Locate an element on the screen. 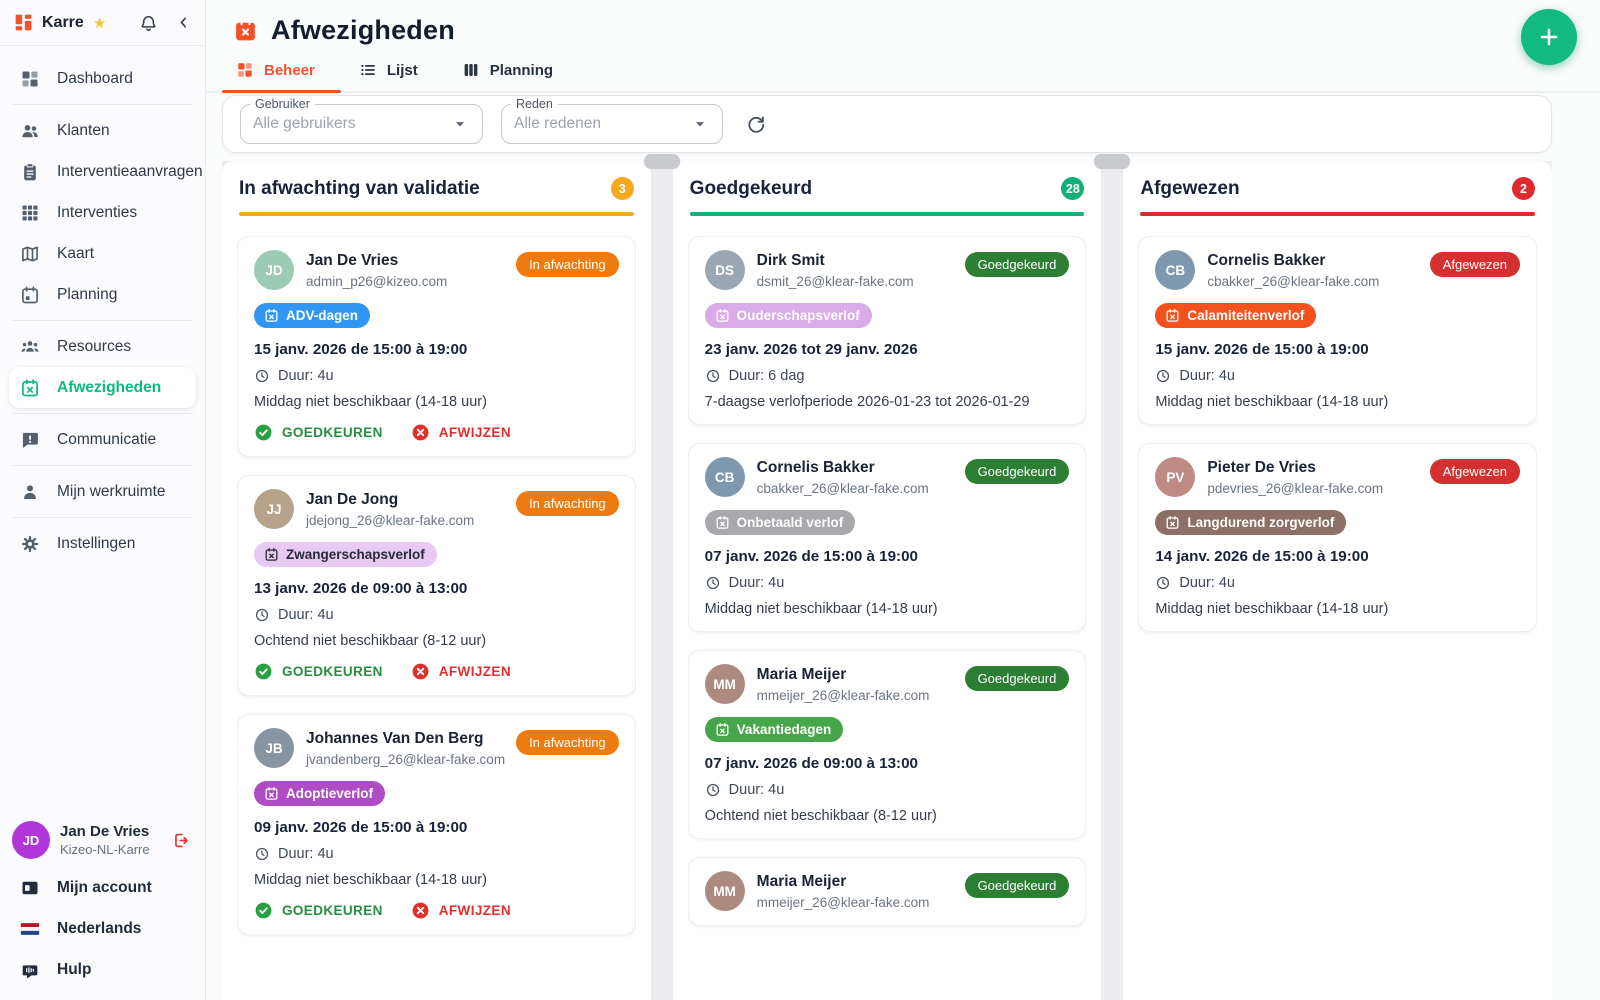  collapse-sidebar-icon is located at coordinates (183, 22).